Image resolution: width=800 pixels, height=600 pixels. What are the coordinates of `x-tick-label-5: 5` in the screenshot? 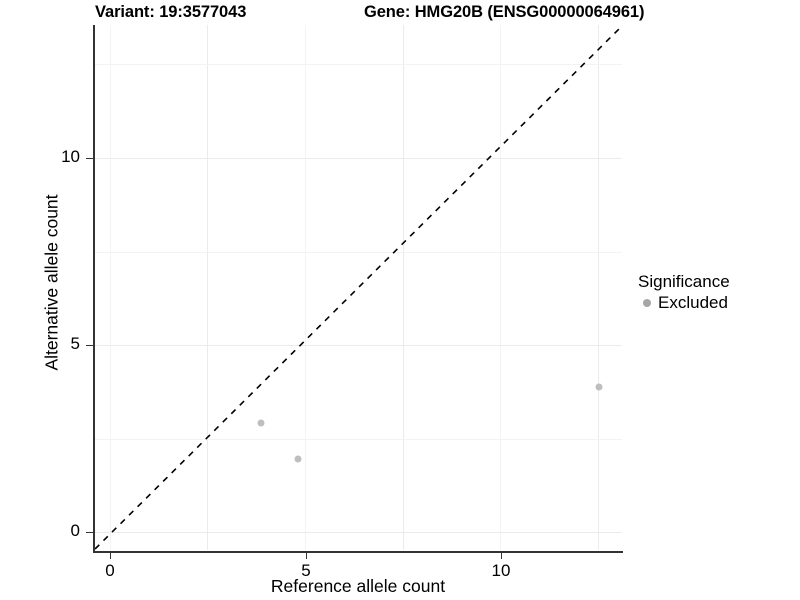 It's located at (306, 570).